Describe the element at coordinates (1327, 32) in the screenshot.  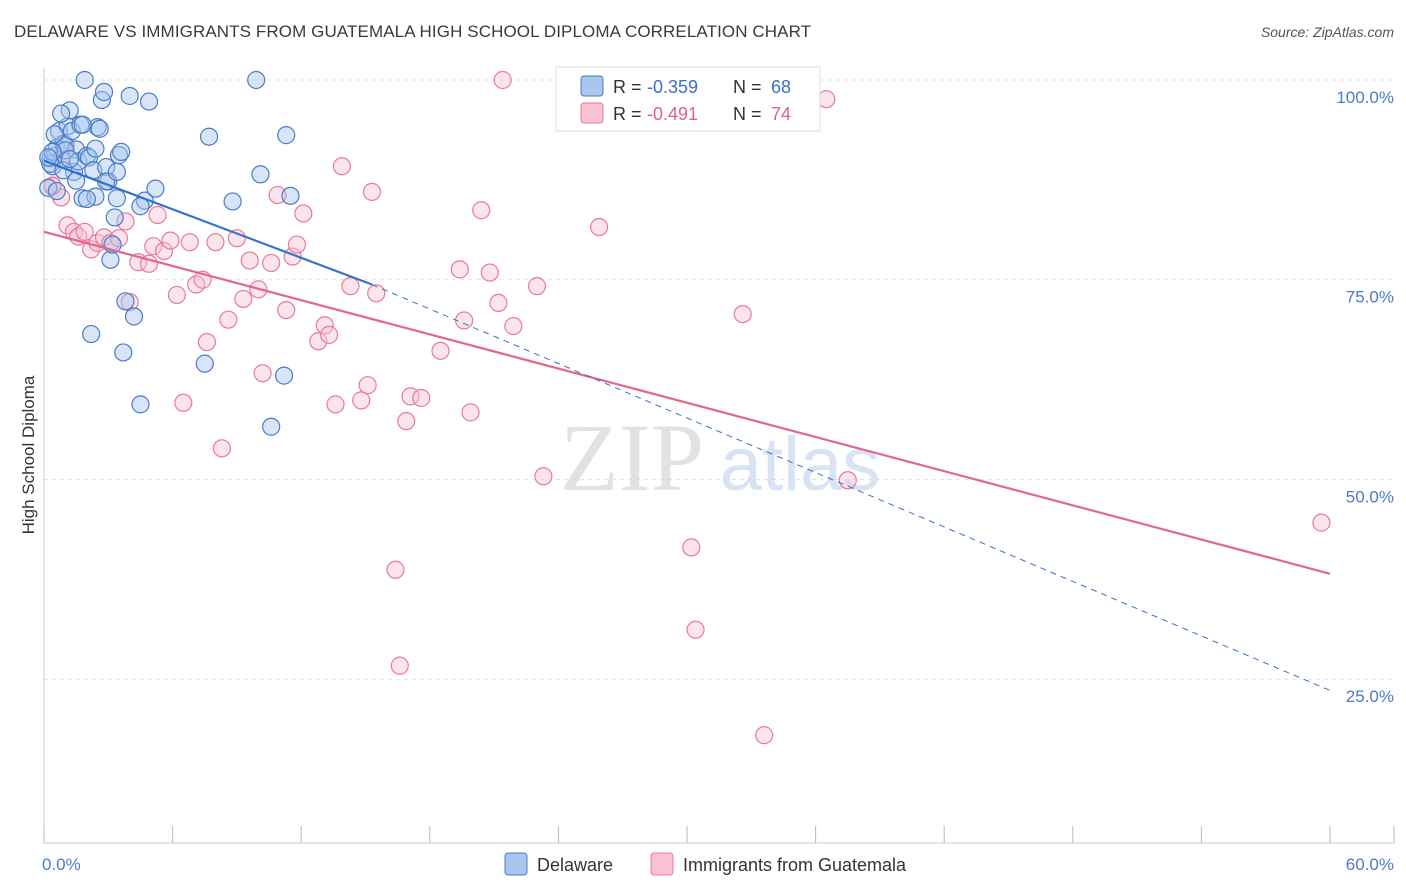
I see `source-label: Source: ZipAtlas.com` at that location.